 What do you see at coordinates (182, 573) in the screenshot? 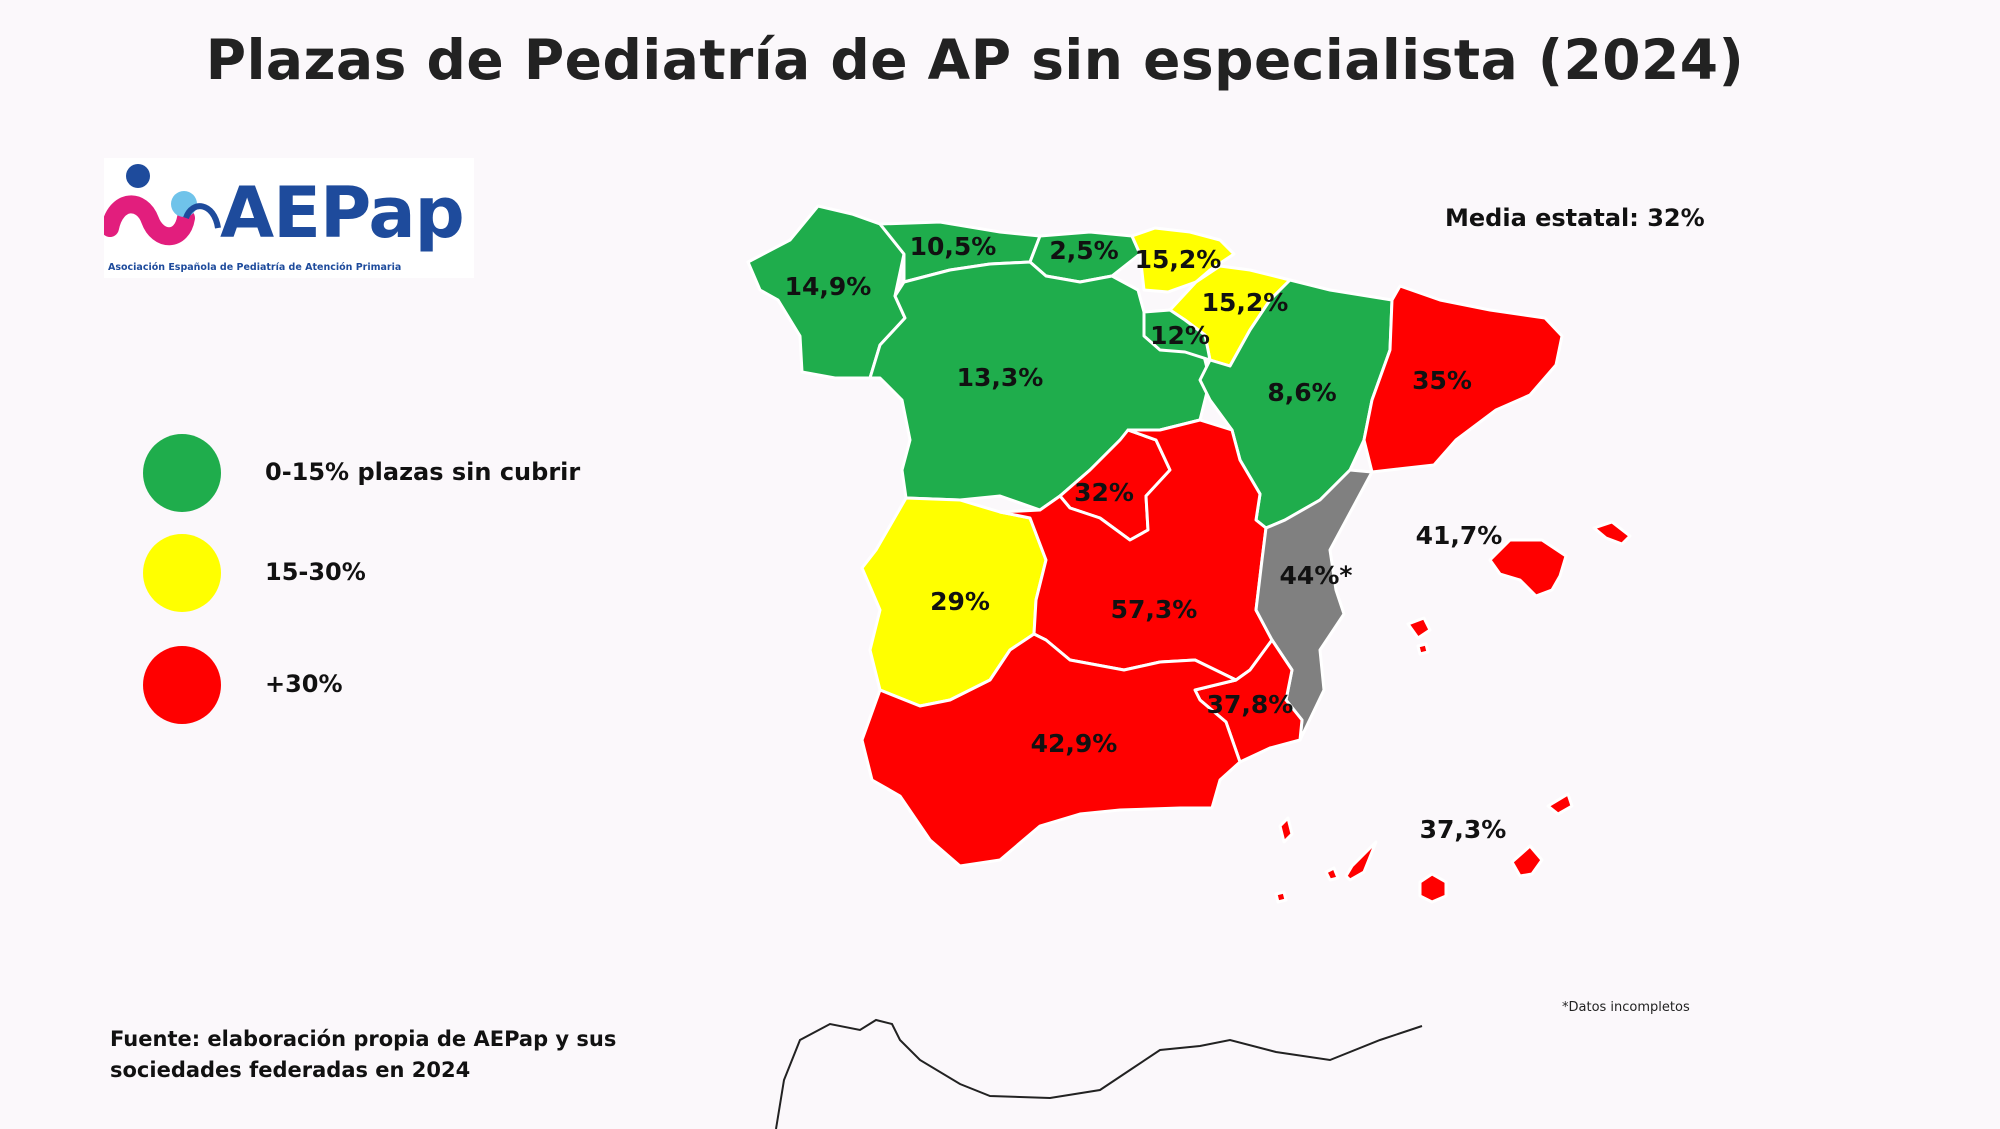
I see `legend-yellow-dot` at bounding box center [182, 573].